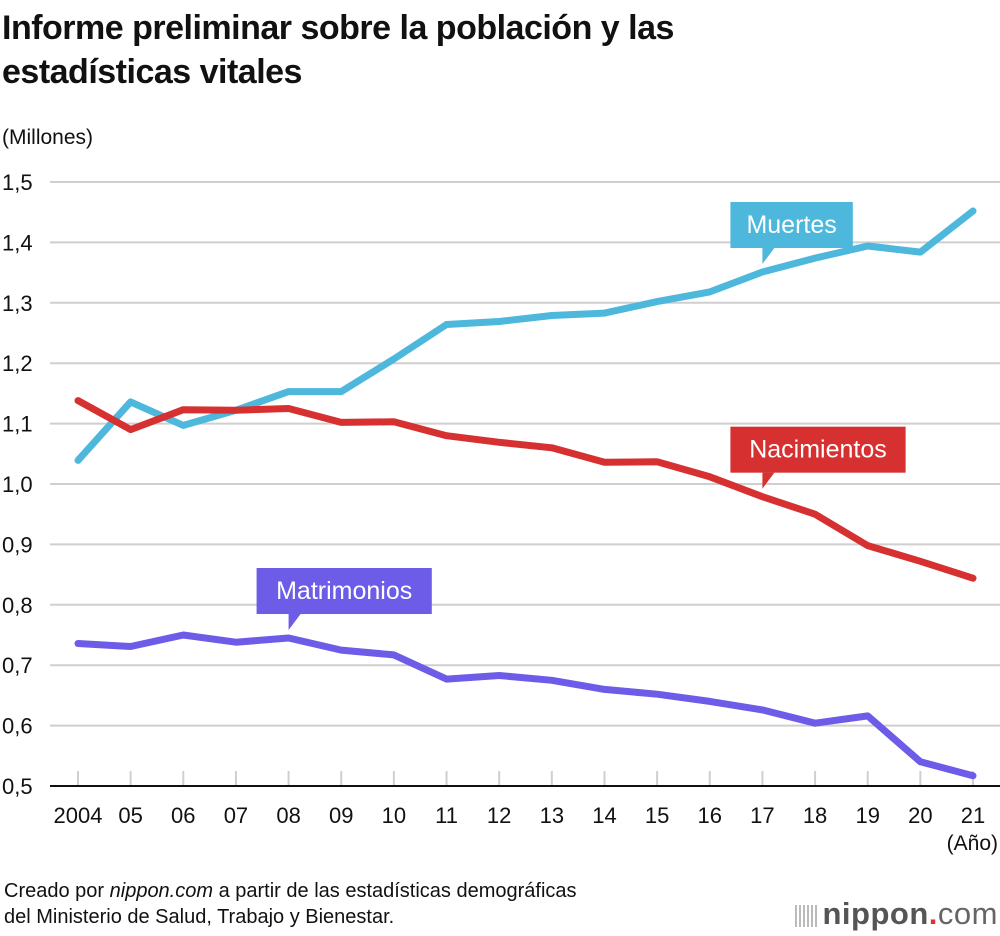 The height and width of the screenshot is (936, 1000). Describe the element at coordinates (710, 815) in the screenshot. I see `x-tick-label: 16` at that location.